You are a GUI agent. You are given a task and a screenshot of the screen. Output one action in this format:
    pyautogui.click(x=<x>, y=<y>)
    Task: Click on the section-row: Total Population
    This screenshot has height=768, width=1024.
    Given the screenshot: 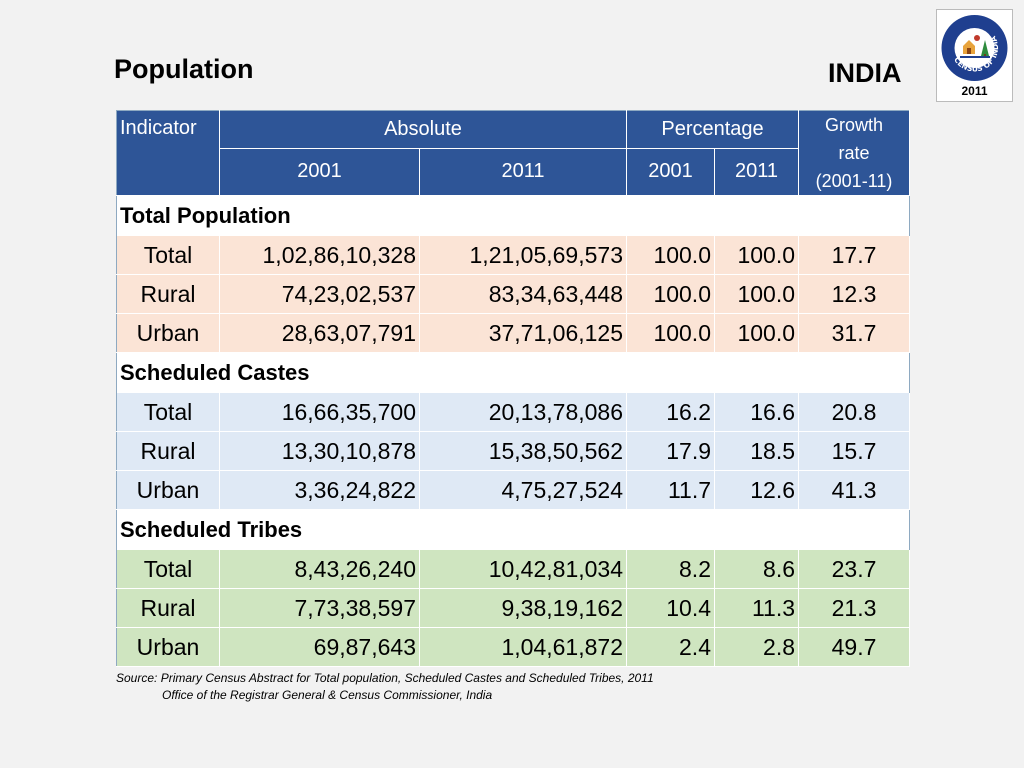 What is the action you would take?
    pyautogui.click(x=513, y=215)
    